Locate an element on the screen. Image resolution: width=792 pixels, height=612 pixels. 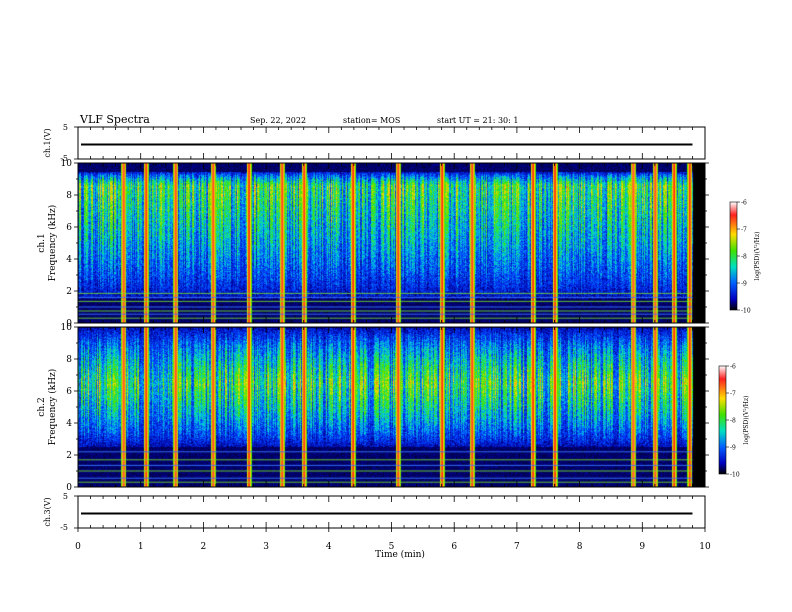
ch1-voltage-ylabel: ch.1(V) is located at coordinates (47, 142).